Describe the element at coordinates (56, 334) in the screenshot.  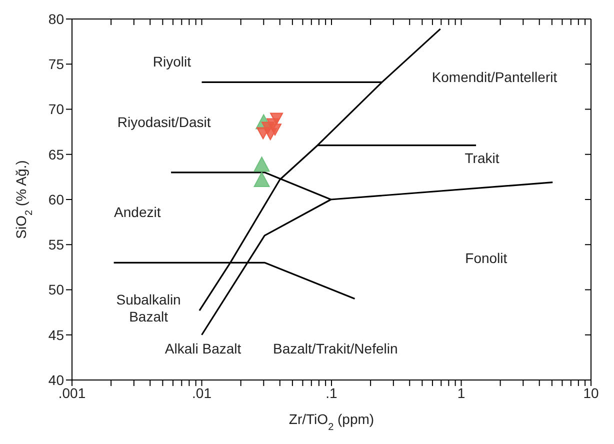
I see `y-tick-label: 45` at that location.